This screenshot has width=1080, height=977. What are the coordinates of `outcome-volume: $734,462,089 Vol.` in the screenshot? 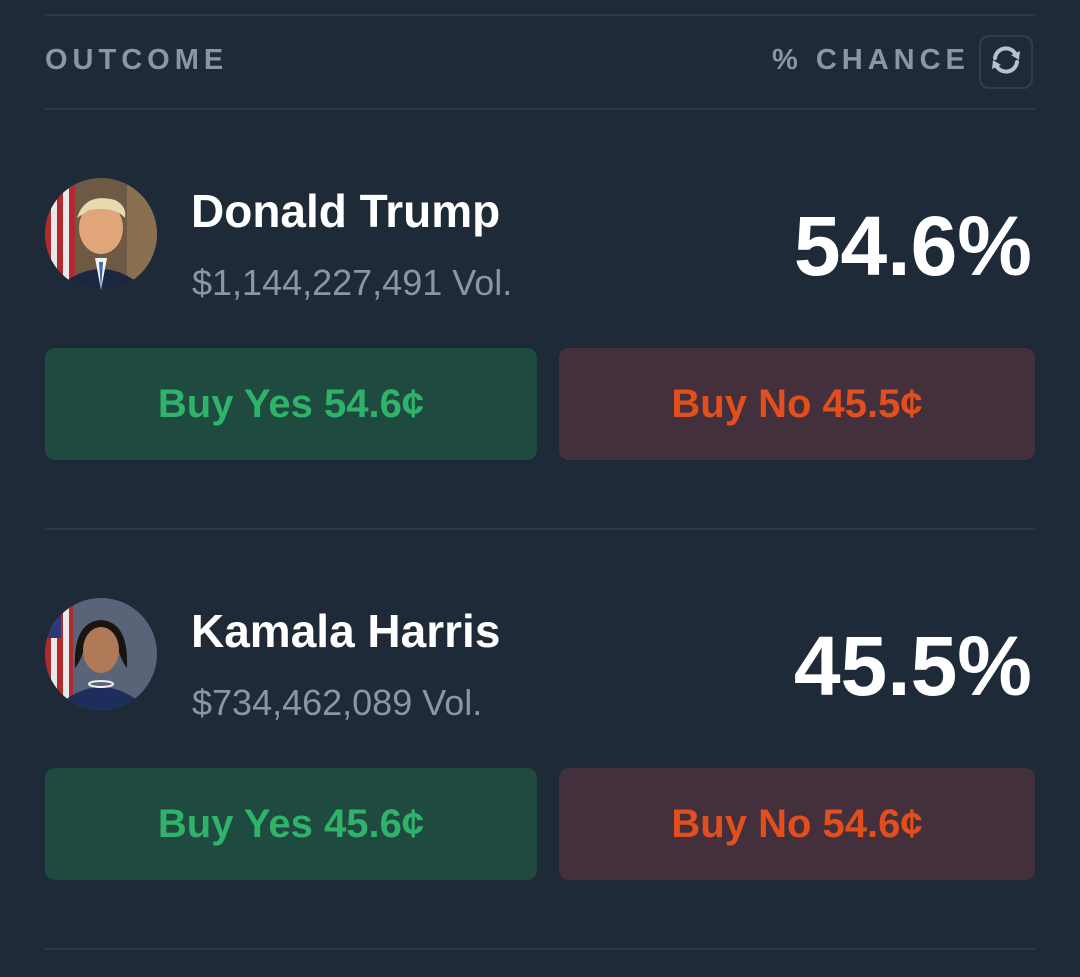 It's located at (337, 702).